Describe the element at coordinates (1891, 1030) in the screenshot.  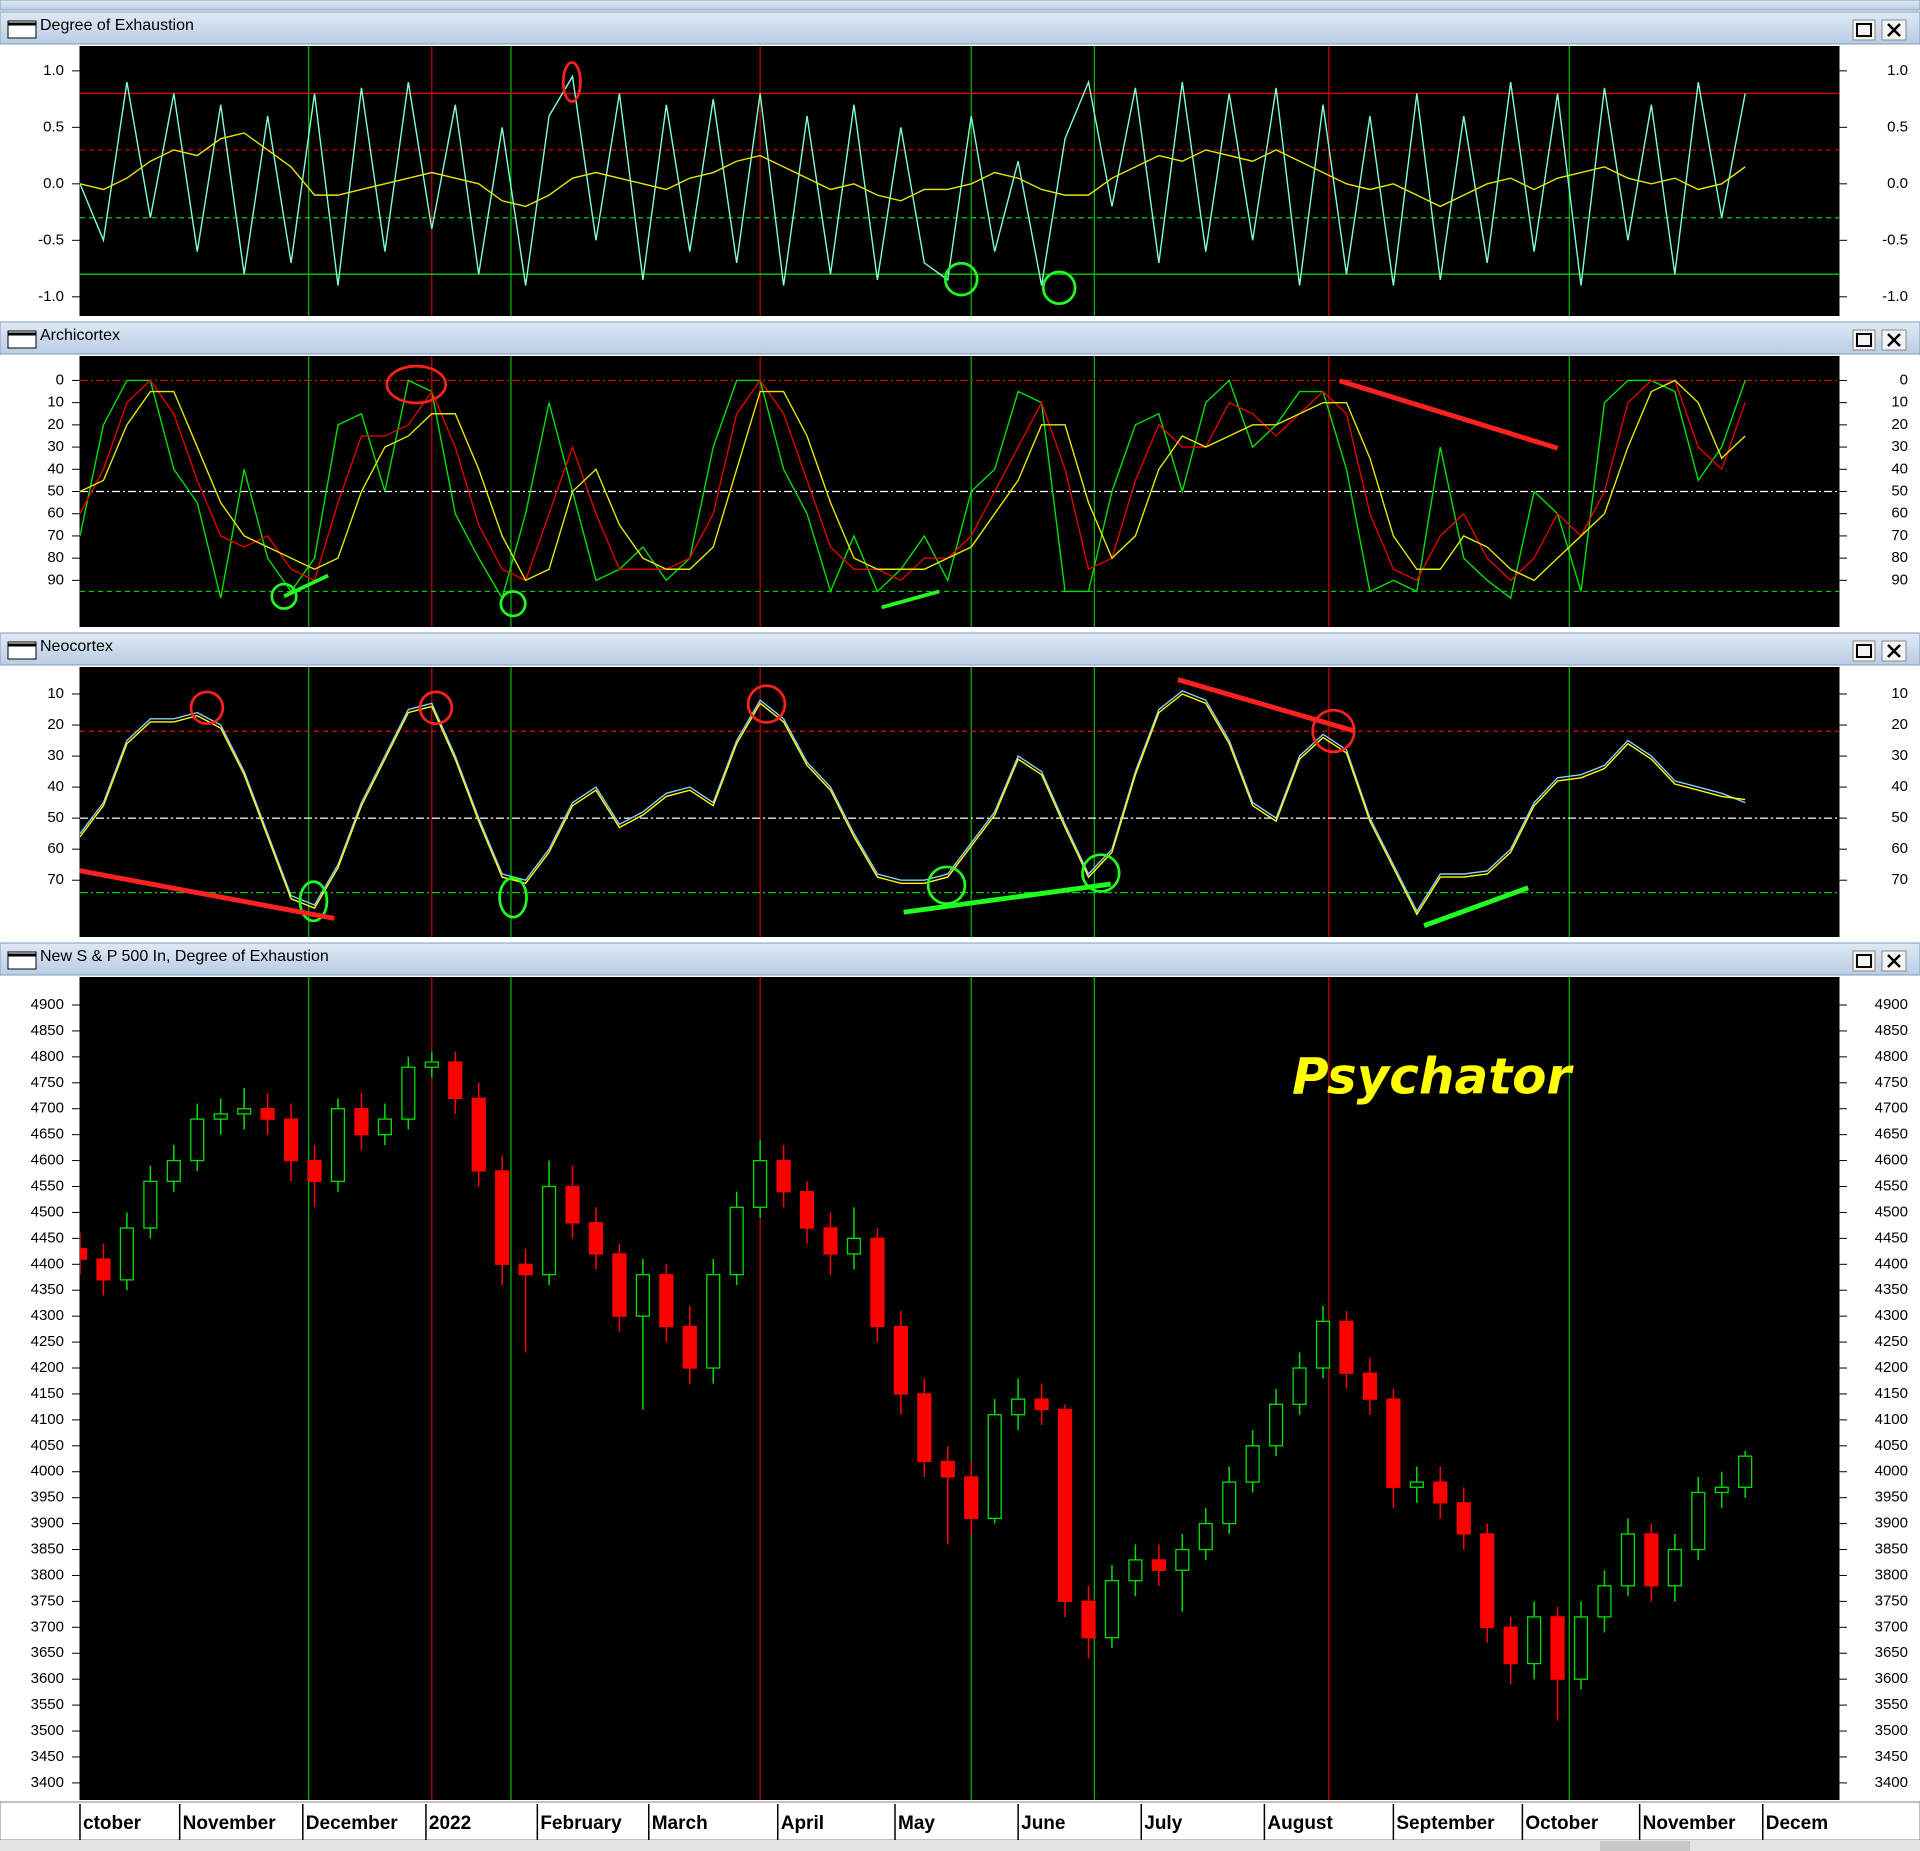
I see `y-tick-label: 4850` at that location.